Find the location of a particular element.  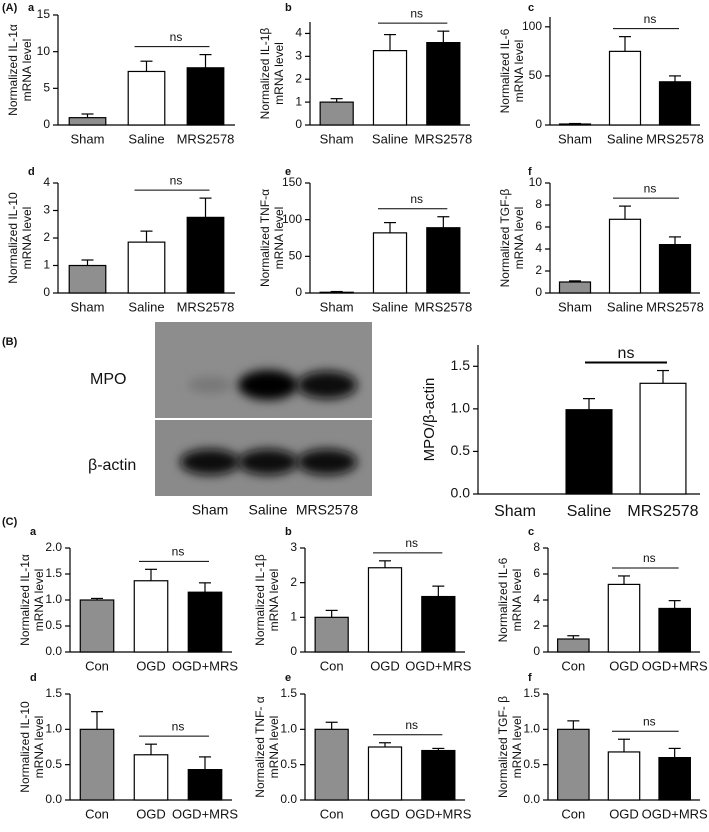

y-axis-label: Normalized IL-1β is located at coordinates (260, 600).